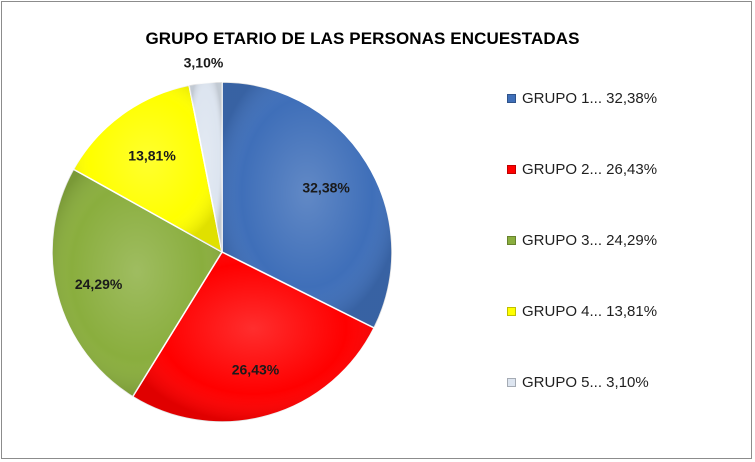  Describe the element at coordinates (204, 63) in the screenshot. I see `data-label-5: 3,10%` at that location.